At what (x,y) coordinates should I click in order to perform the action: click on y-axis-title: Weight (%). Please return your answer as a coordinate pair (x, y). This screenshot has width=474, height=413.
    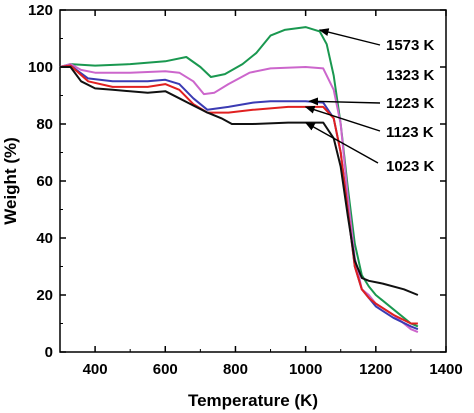
    Looking at the image, I should click on (10, 181).